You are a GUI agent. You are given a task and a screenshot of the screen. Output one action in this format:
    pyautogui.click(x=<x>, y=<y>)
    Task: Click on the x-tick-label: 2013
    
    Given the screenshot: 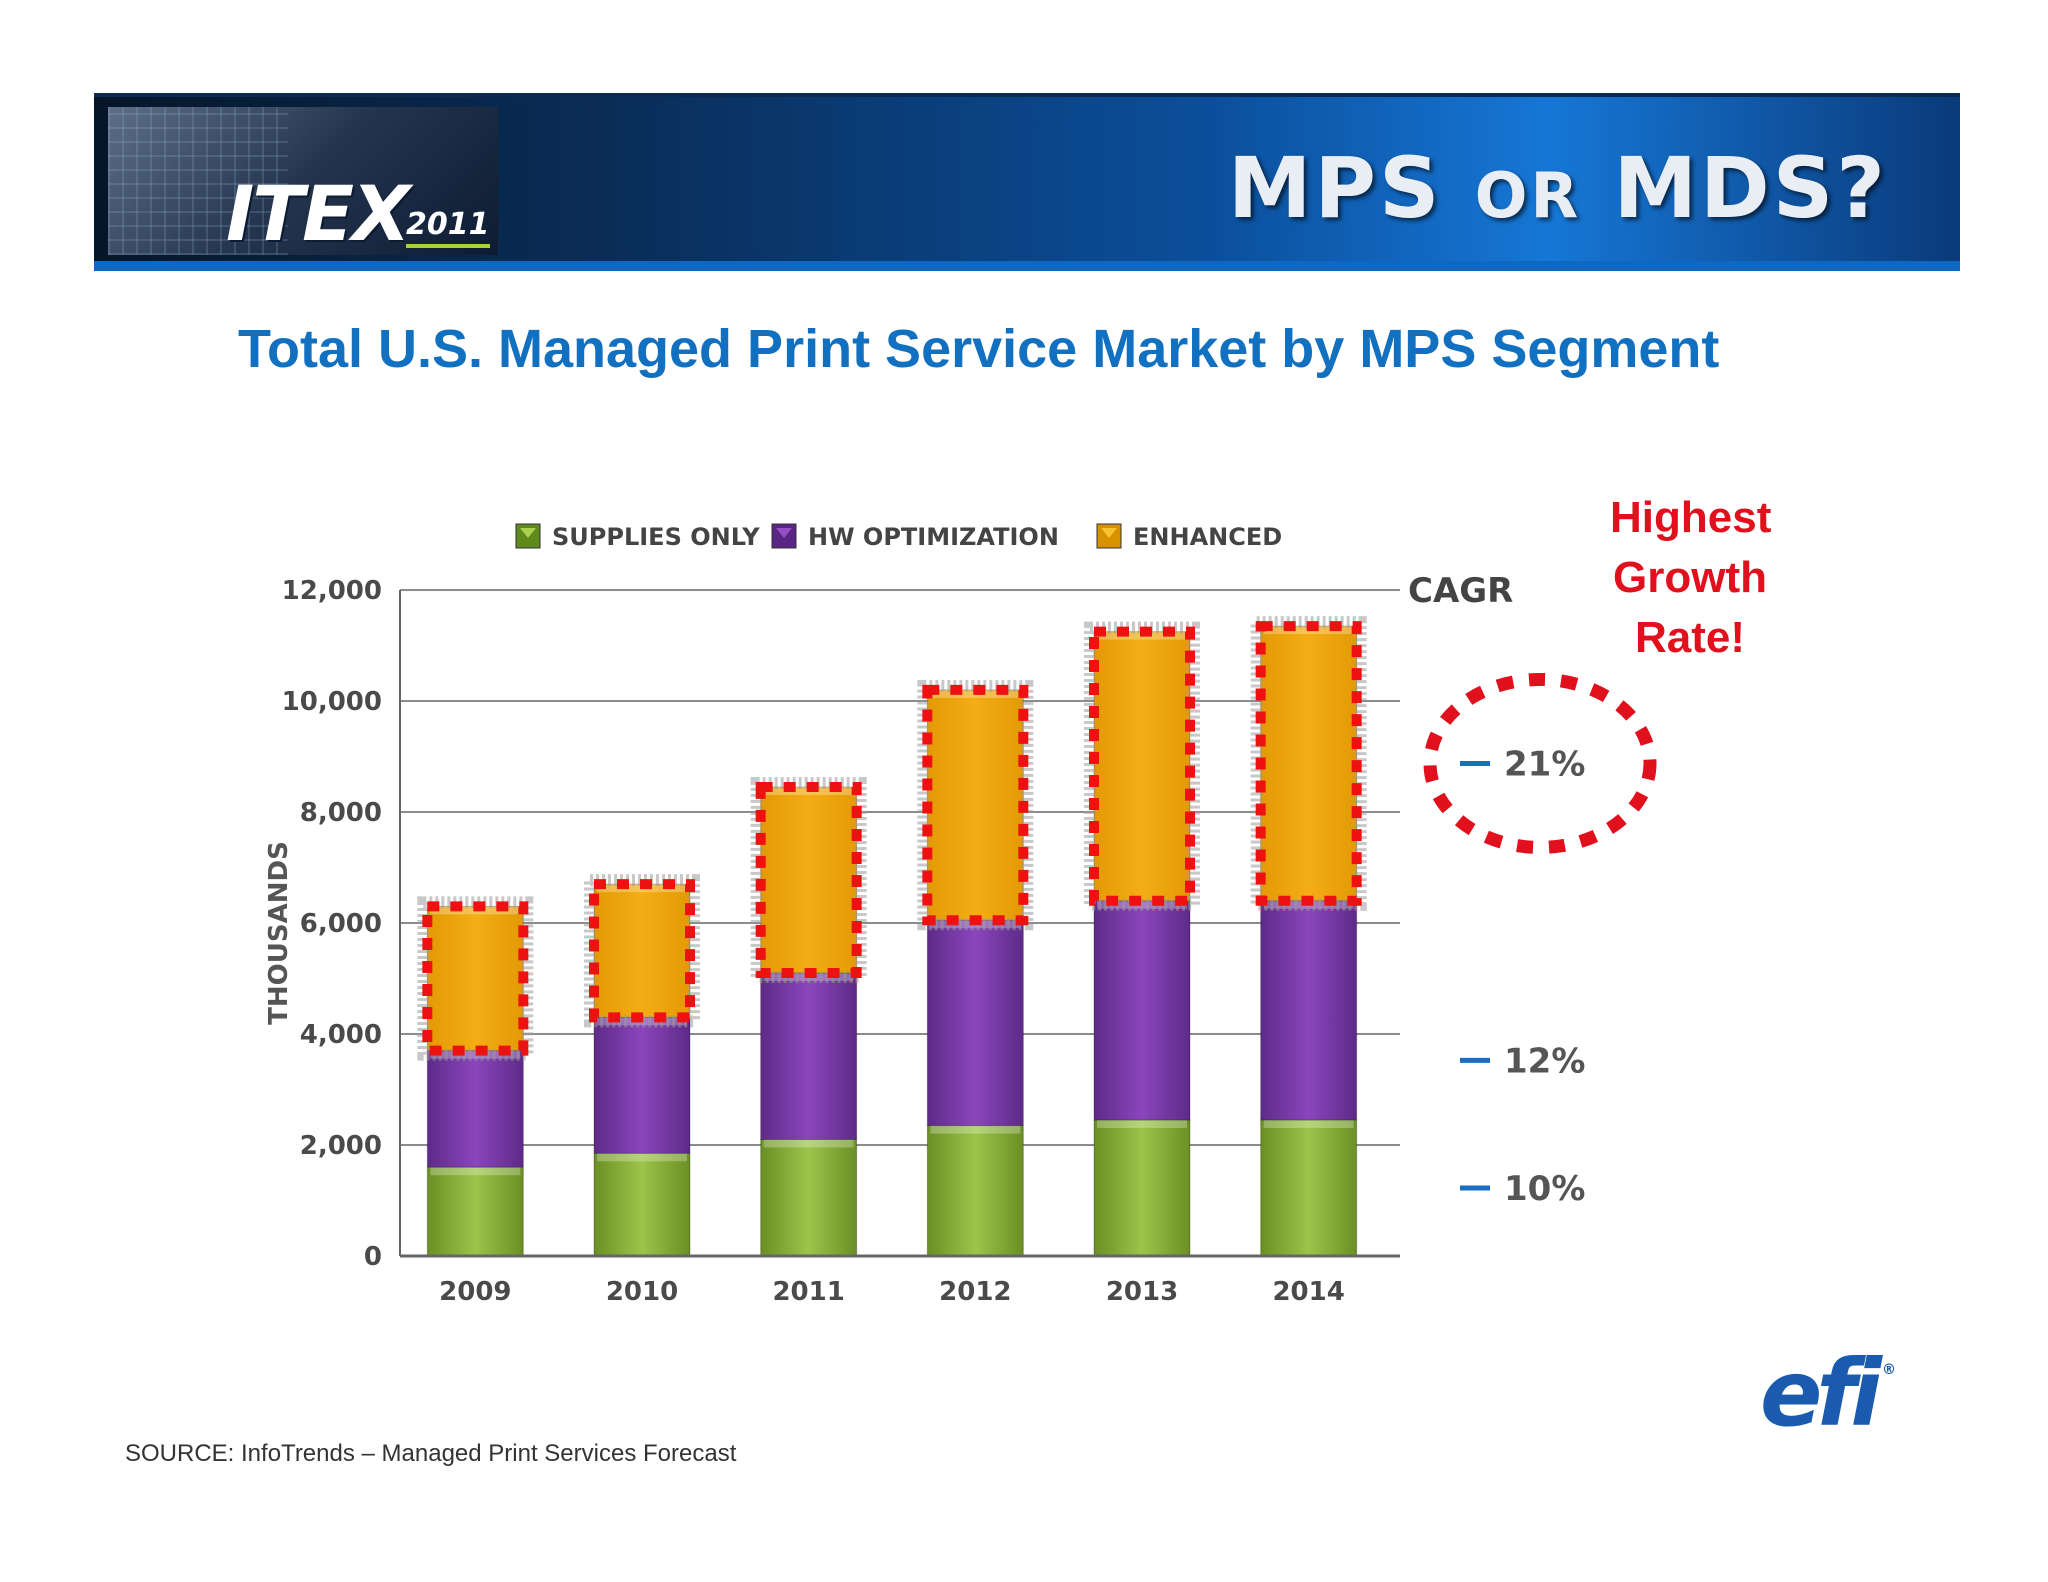 What is the action you would take?
    pyautogui.click(x=1142, y=1292)
    